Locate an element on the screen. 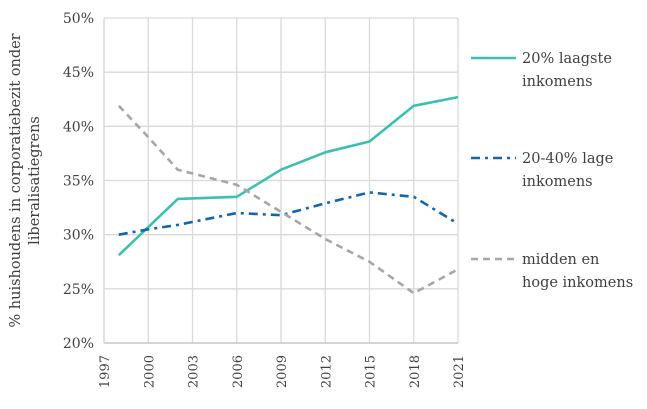 The width and height of the screenshot is (647, 409). x-tick-label: 2012 is located at coordinates (326, 371).